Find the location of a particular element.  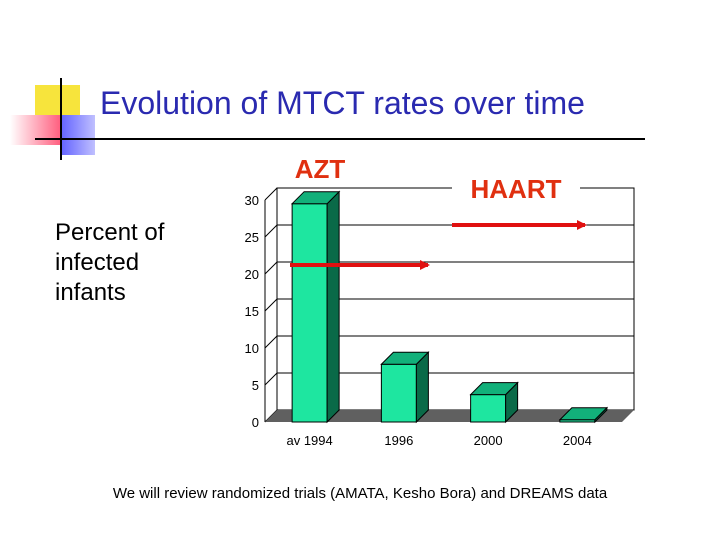

y-tick-label: 30 is located at coordinates (252, 200).